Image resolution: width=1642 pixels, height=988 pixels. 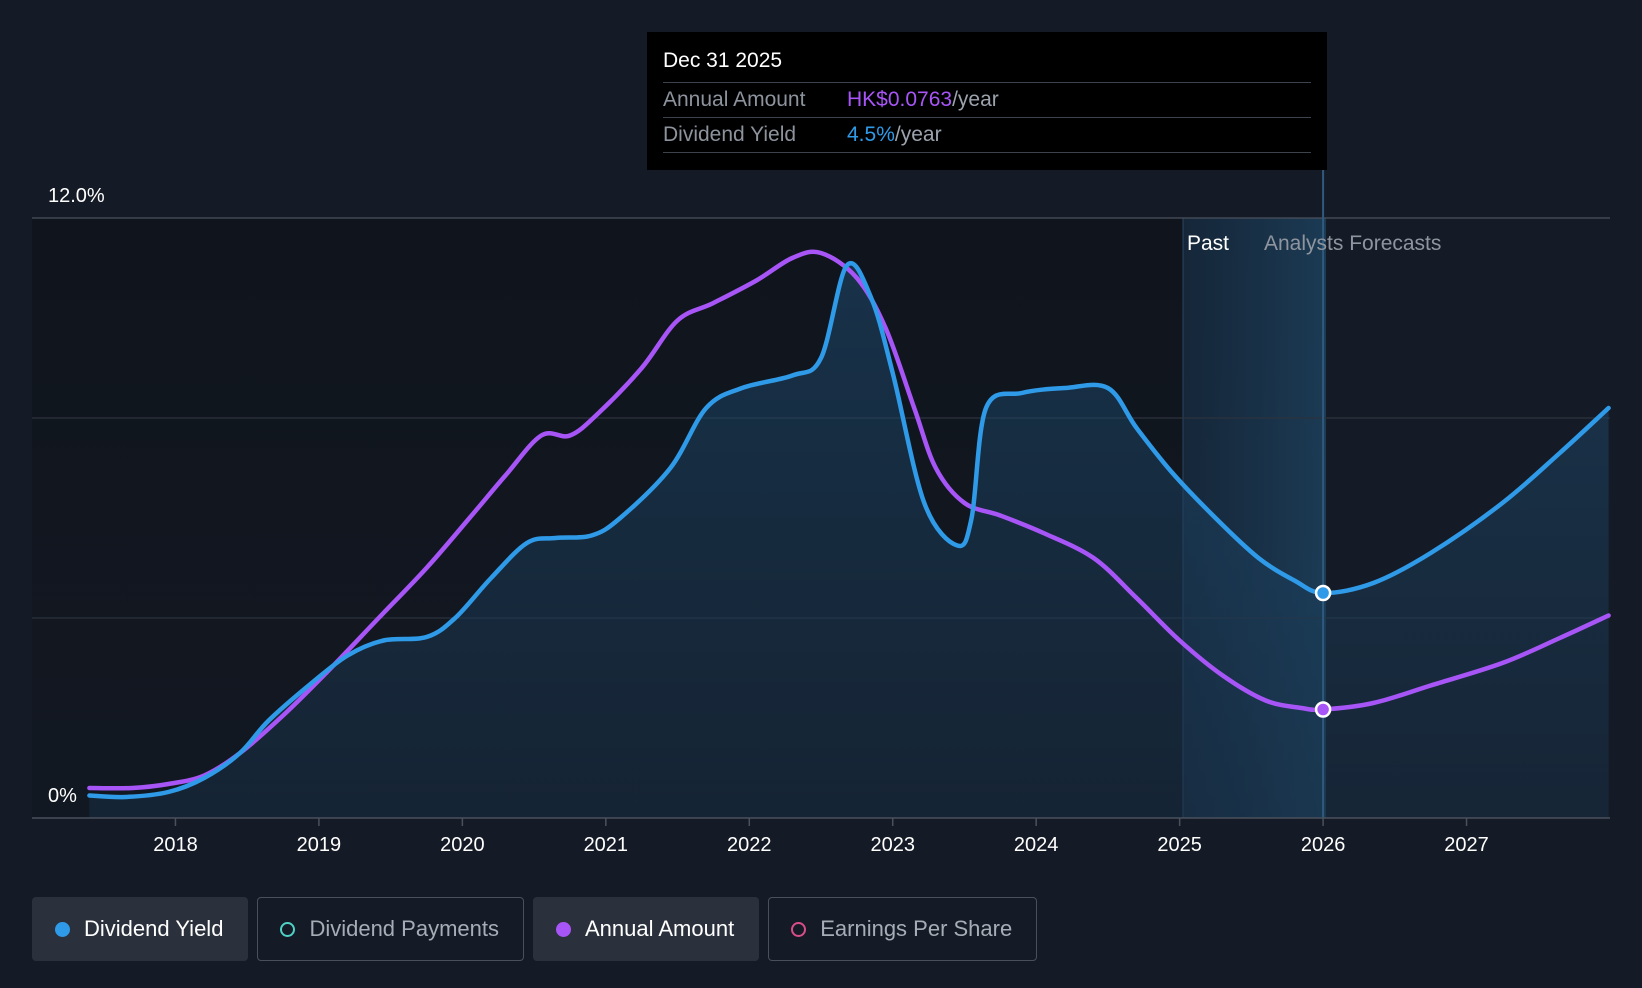 What do you see at coordinates (62, 796) in the screenshot?
I see `y-tick-label-bottom: 0%` at bounding box center [62, 796].